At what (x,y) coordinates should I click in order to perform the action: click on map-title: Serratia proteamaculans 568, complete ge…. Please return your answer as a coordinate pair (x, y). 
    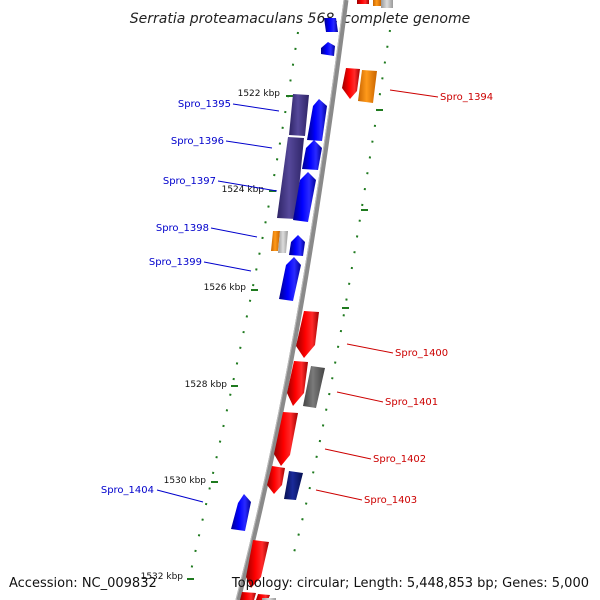
    Looking at the image, I should click on (300, 19).